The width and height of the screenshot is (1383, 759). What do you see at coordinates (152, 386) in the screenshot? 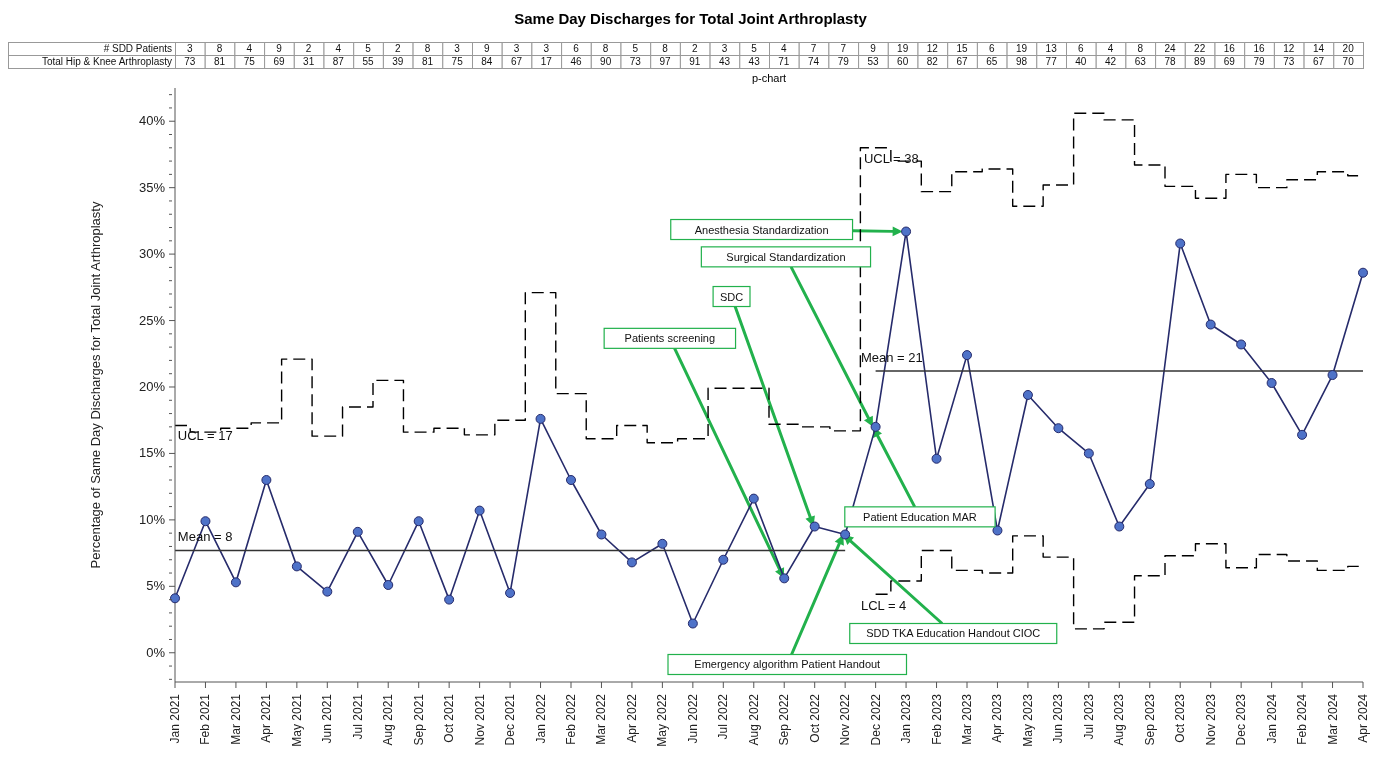
I see `y-tick-label: 20%` at bounding box center [152, 386].